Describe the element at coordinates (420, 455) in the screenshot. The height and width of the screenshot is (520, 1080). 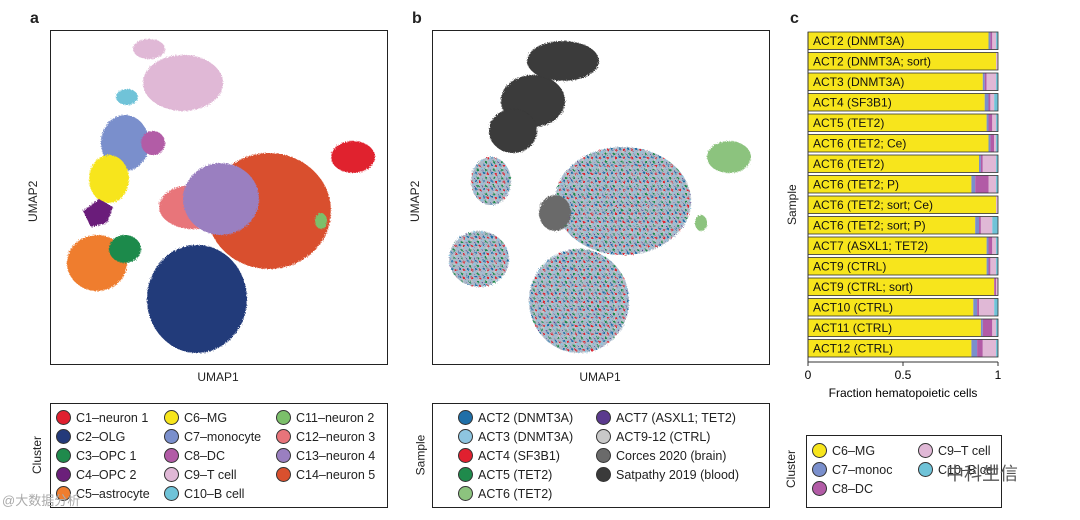
I see `legend-b-title: Sample` at that location.